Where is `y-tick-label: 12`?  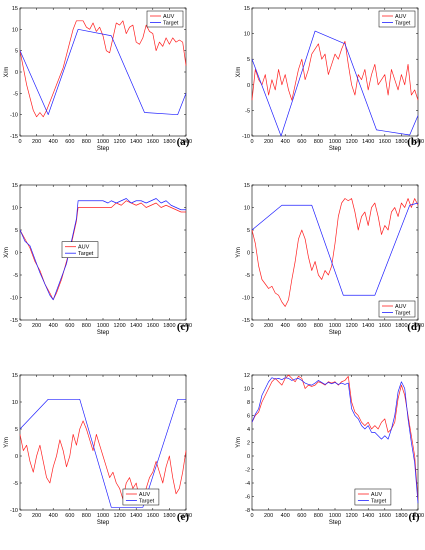 y-tick-label: 12 is located at coordinates (247, 376).